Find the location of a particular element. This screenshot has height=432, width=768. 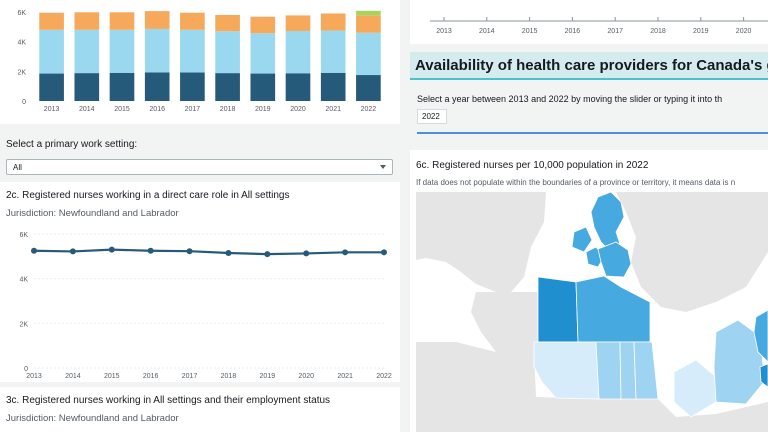

map-region-saskatchewan is located at coordinates (628, 370).